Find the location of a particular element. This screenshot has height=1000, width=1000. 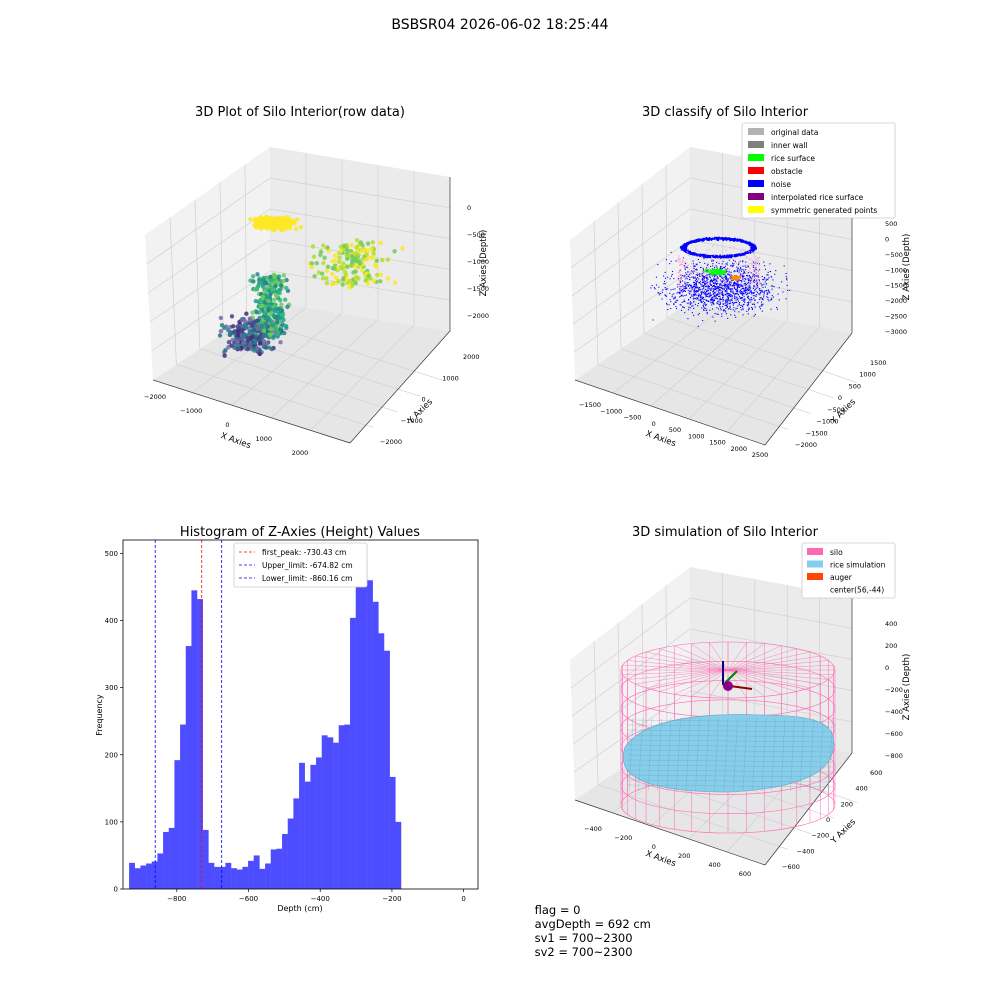

raw-axes-box is located at coordinates (298, 295).